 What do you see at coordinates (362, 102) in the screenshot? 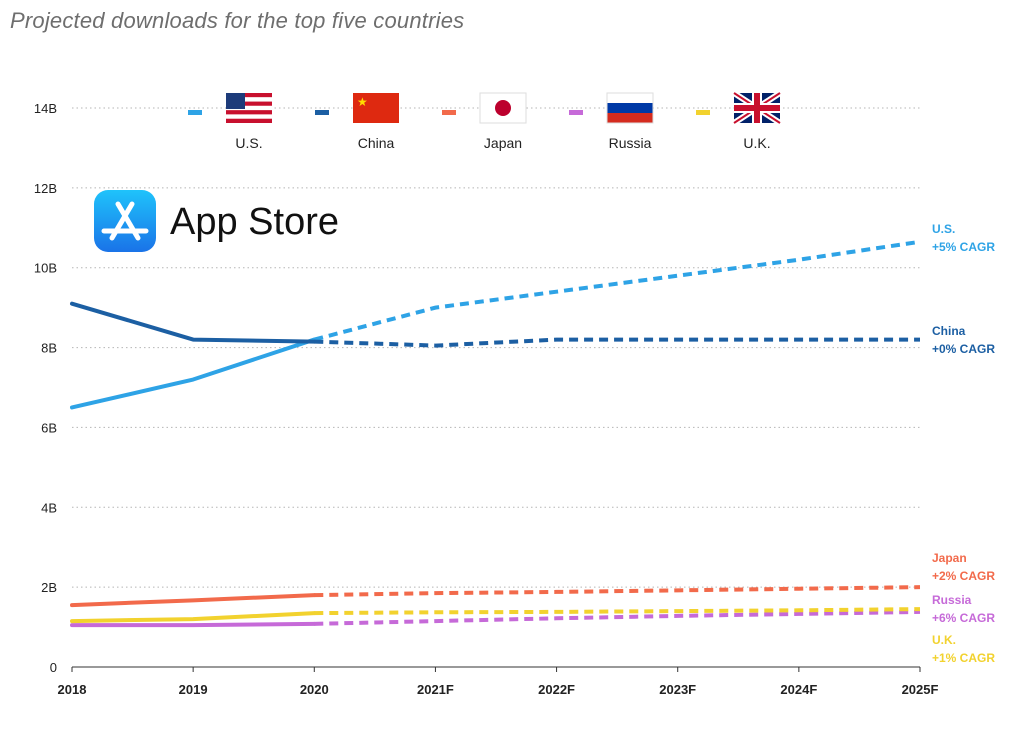
I see `flag-star: ★` at bounding box center [362, 102].